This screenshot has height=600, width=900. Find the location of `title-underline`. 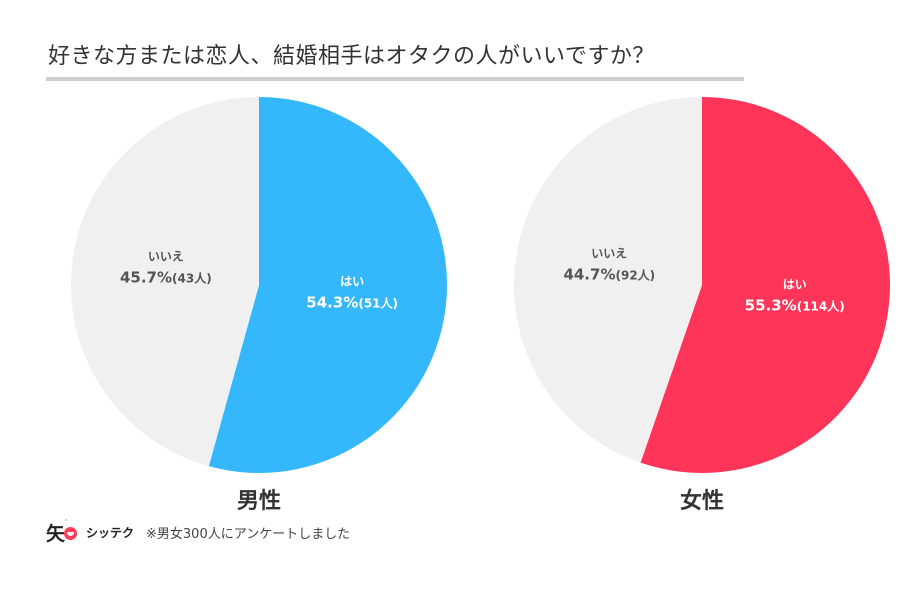

title-underline is located at coordinates (395, 79).